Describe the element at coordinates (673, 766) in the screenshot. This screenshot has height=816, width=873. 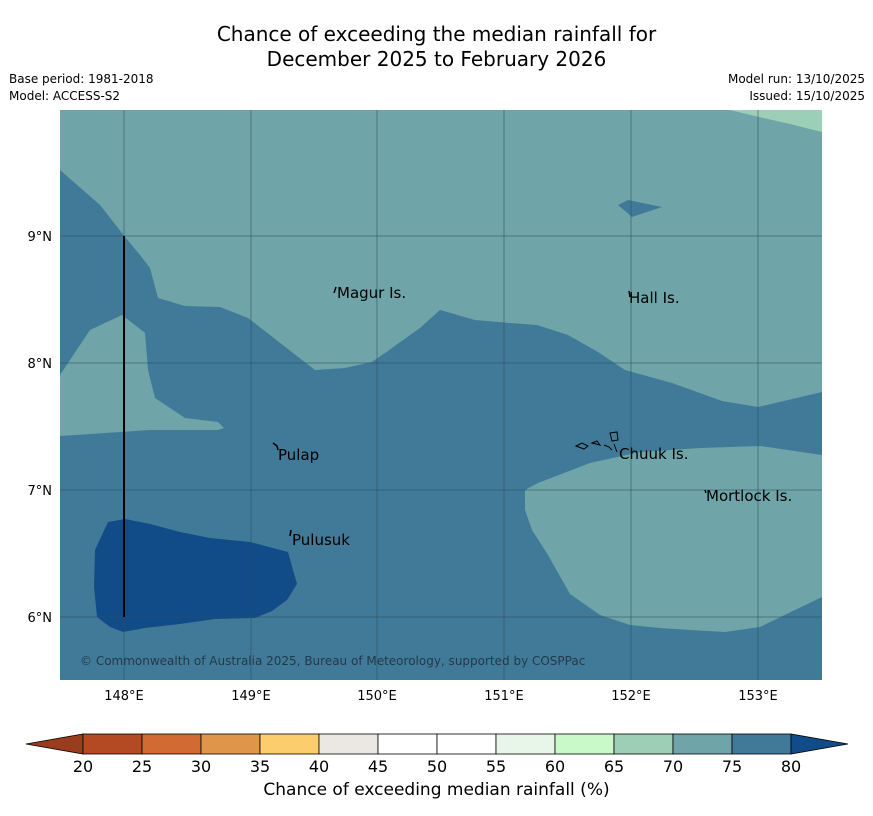
I see `colorbar-tick-label: 70` at that location.